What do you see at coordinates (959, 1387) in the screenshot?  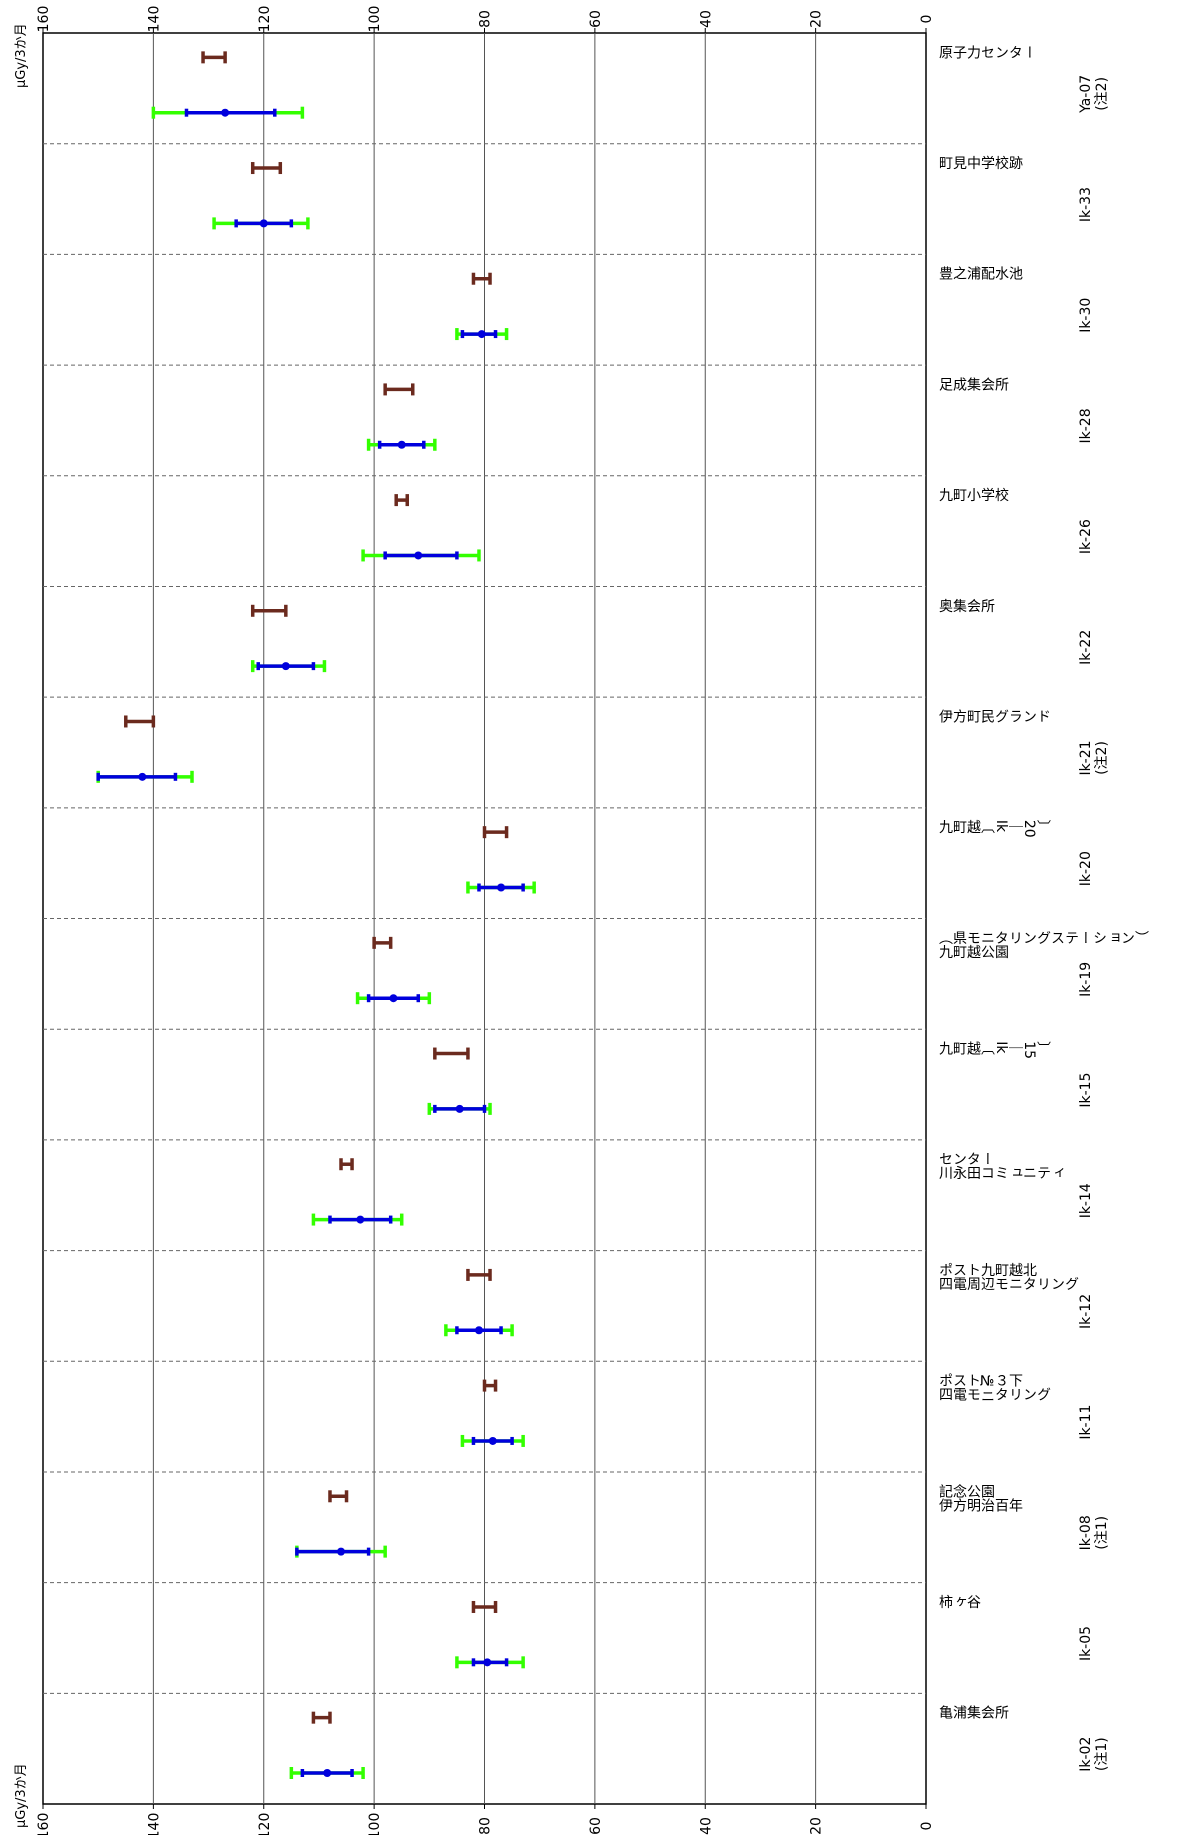 I see `station-name-line: ス電` at bounding box center [959, 1387].